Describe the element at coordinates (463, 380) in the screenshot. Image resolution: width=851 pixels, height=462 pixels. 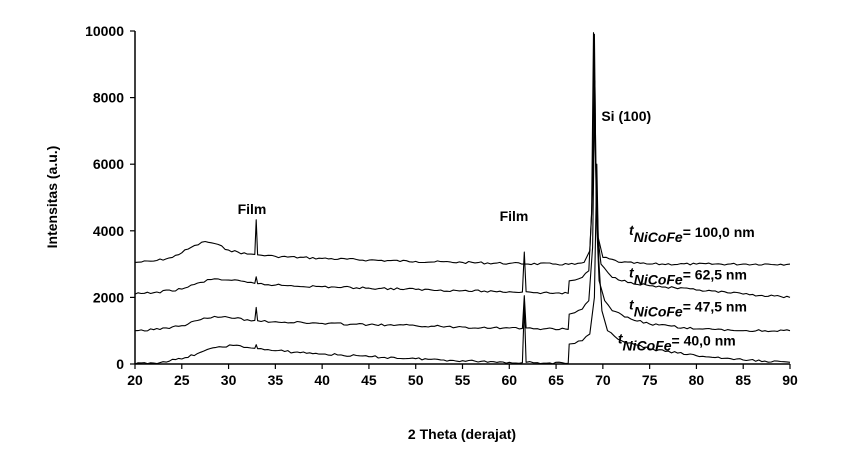
I see `x-tick-label: 55` at that location.